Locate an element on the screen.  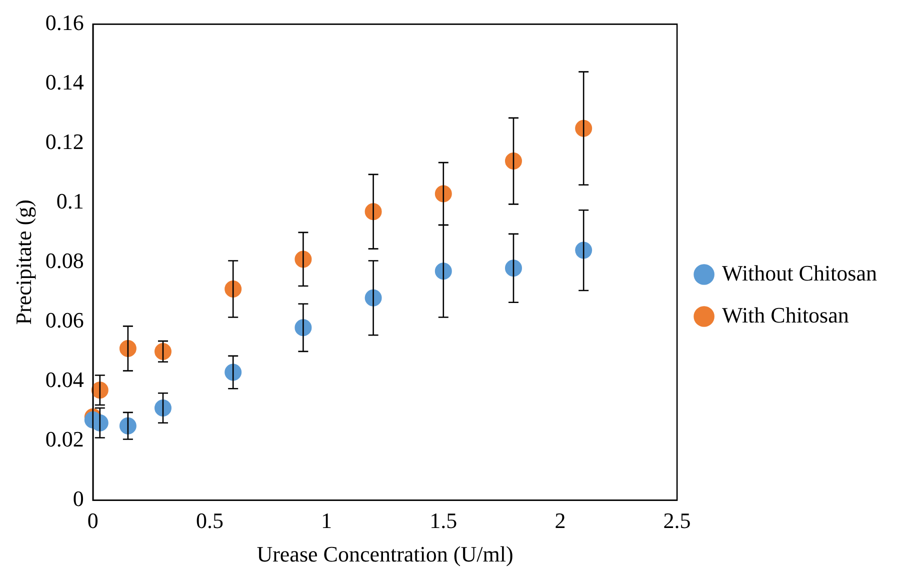
y-tick-label: 0.14 is located at coordinates (64, 81).